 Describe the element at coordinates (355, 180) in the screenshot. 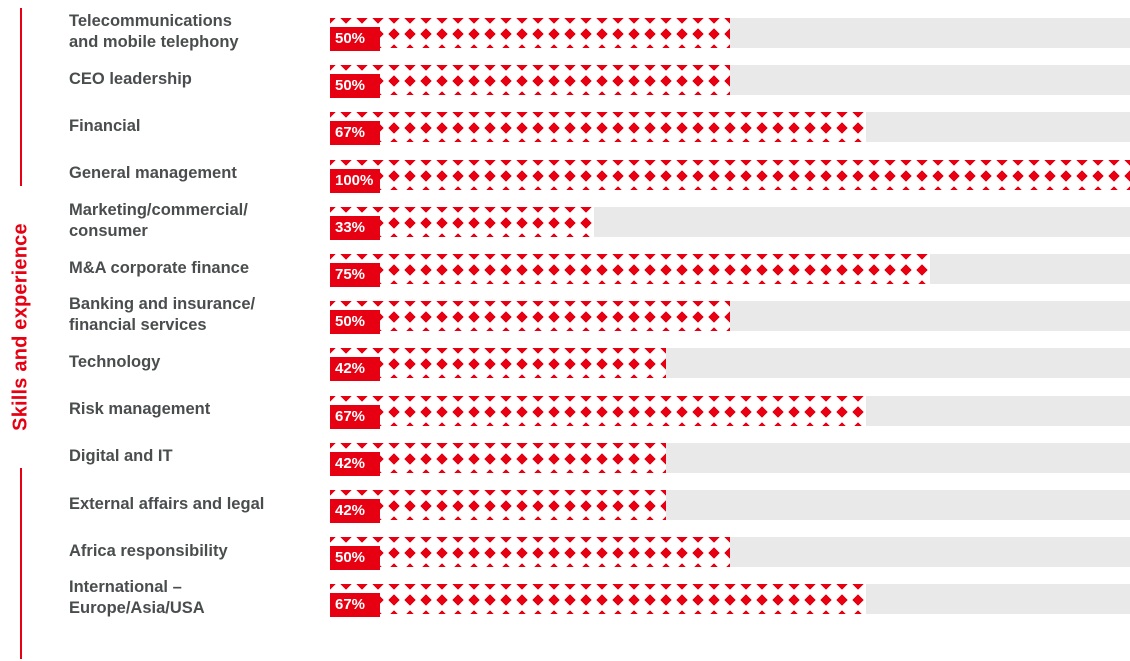

I see `value-label: 100%` at that location.